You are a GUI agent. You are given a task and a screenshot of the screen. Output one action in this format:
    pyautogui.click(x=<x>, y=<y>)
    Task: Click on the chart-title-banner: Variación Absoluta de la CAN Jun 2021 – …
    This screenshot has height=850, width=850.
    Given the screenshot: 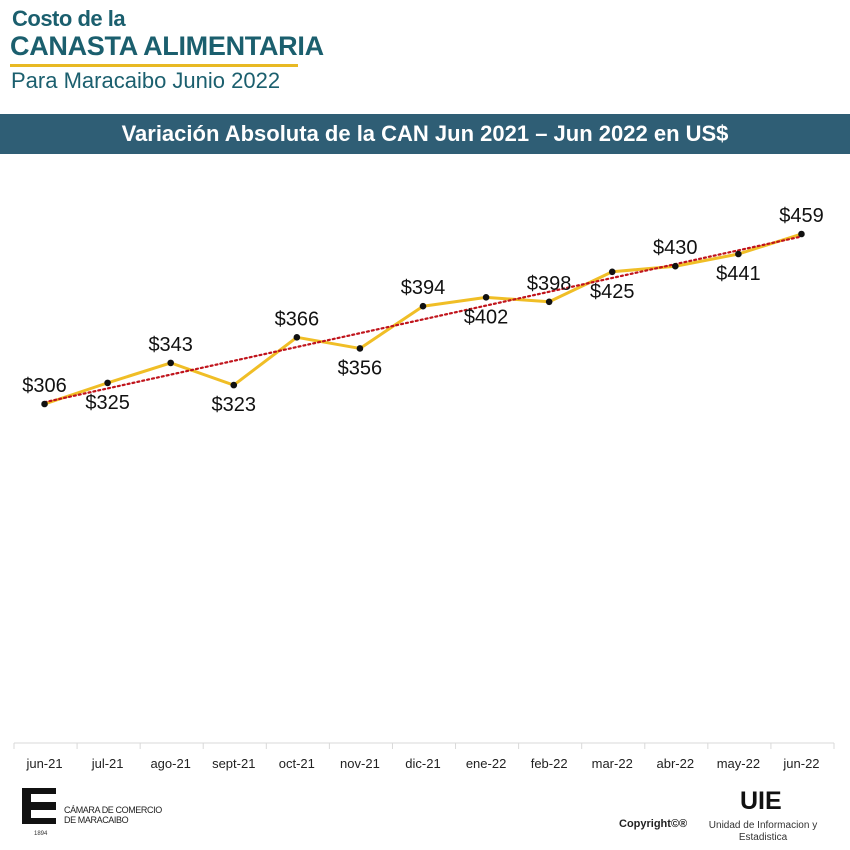 What is the action you would take?
    pyautogui.click(x=425, y=134)
    